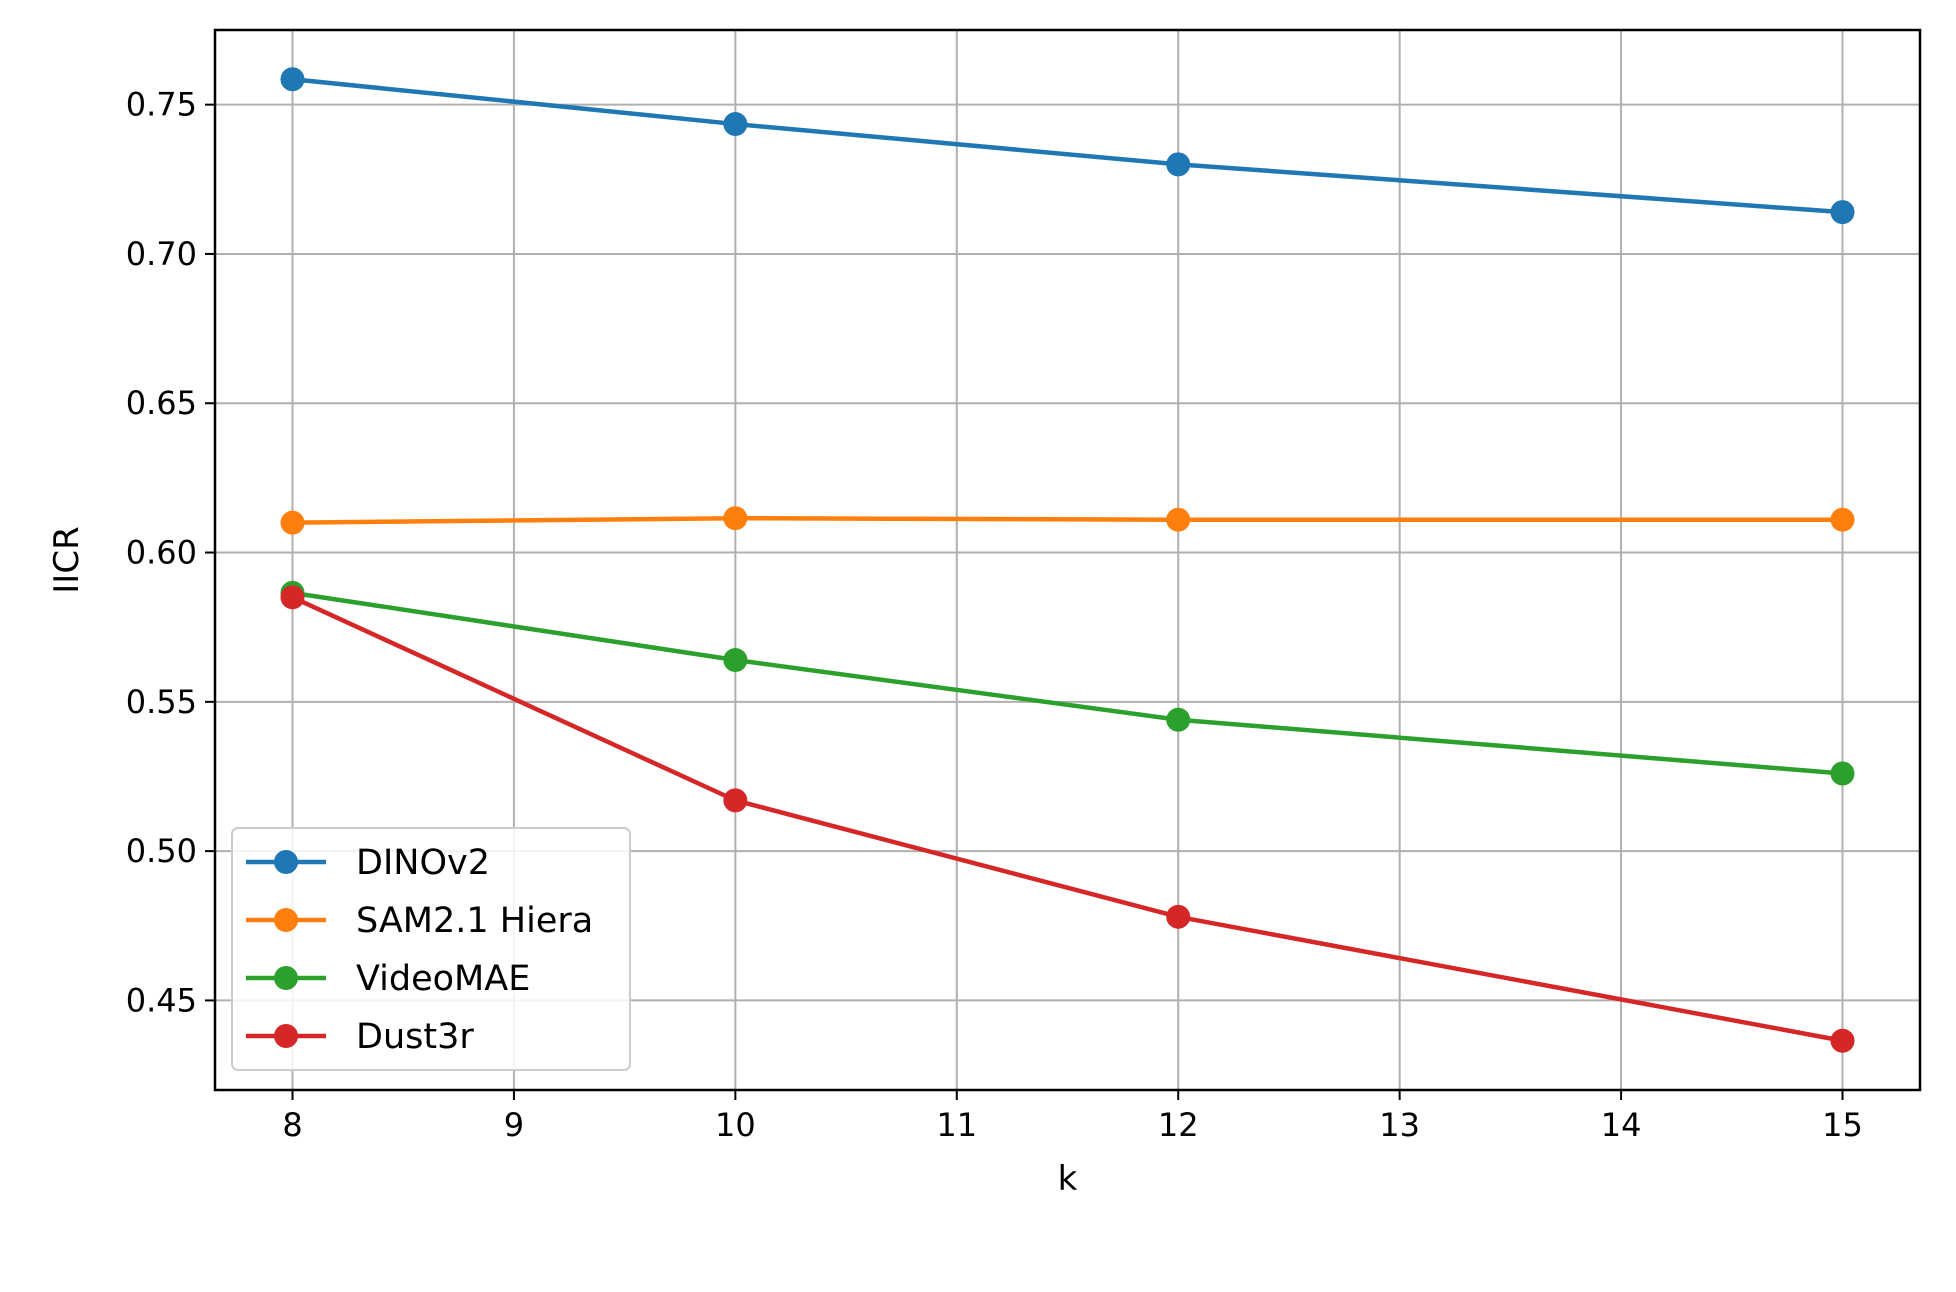 Image resolution: width=1956 pixels, height=1292 pixels. What do you see at coordinates (161, 105) in the screenshot?
I see `y-tick-label: 0.75` at bounding box center [161, 105].